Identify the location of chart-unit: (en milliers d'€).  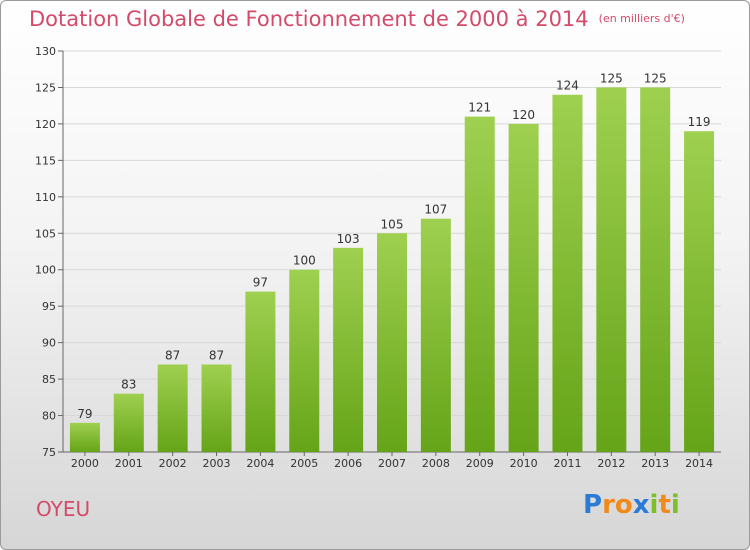
(641, 18).